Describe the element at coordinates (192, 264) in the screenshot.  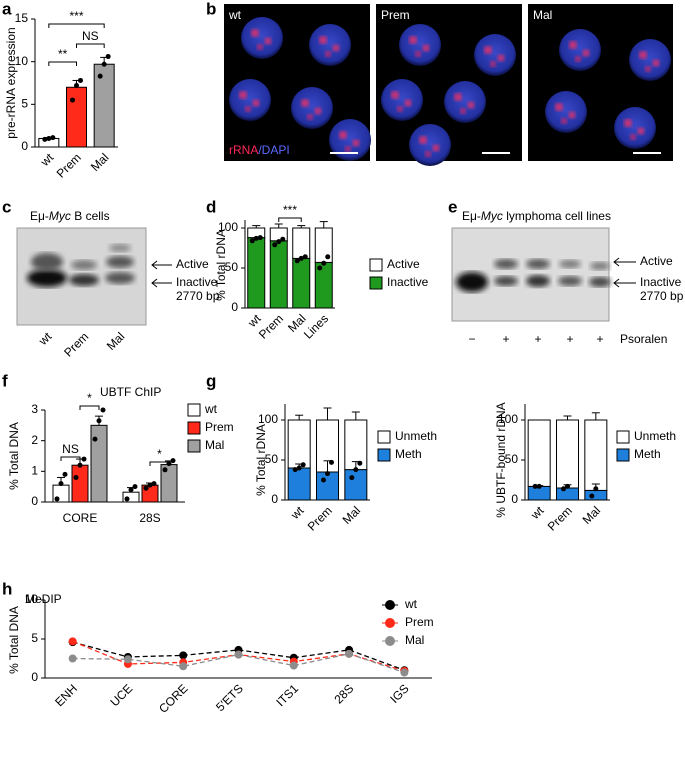
I see `band-label: Active` at that location.